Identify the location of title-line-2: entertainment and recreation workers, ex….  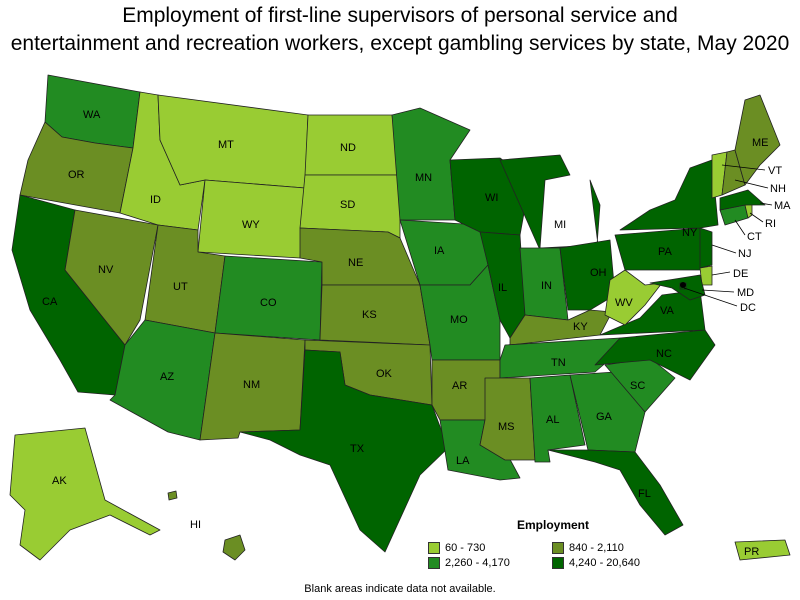
(400, 43).